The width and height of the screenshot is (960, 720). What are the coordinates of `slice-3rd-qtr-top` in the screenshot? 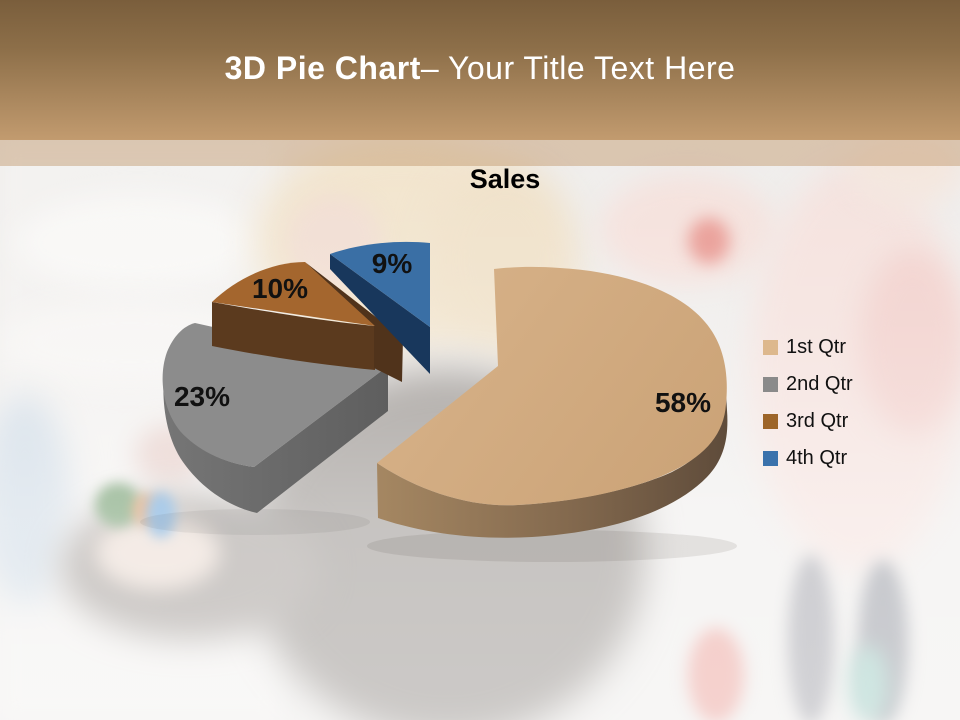 It's located at (293, 294).